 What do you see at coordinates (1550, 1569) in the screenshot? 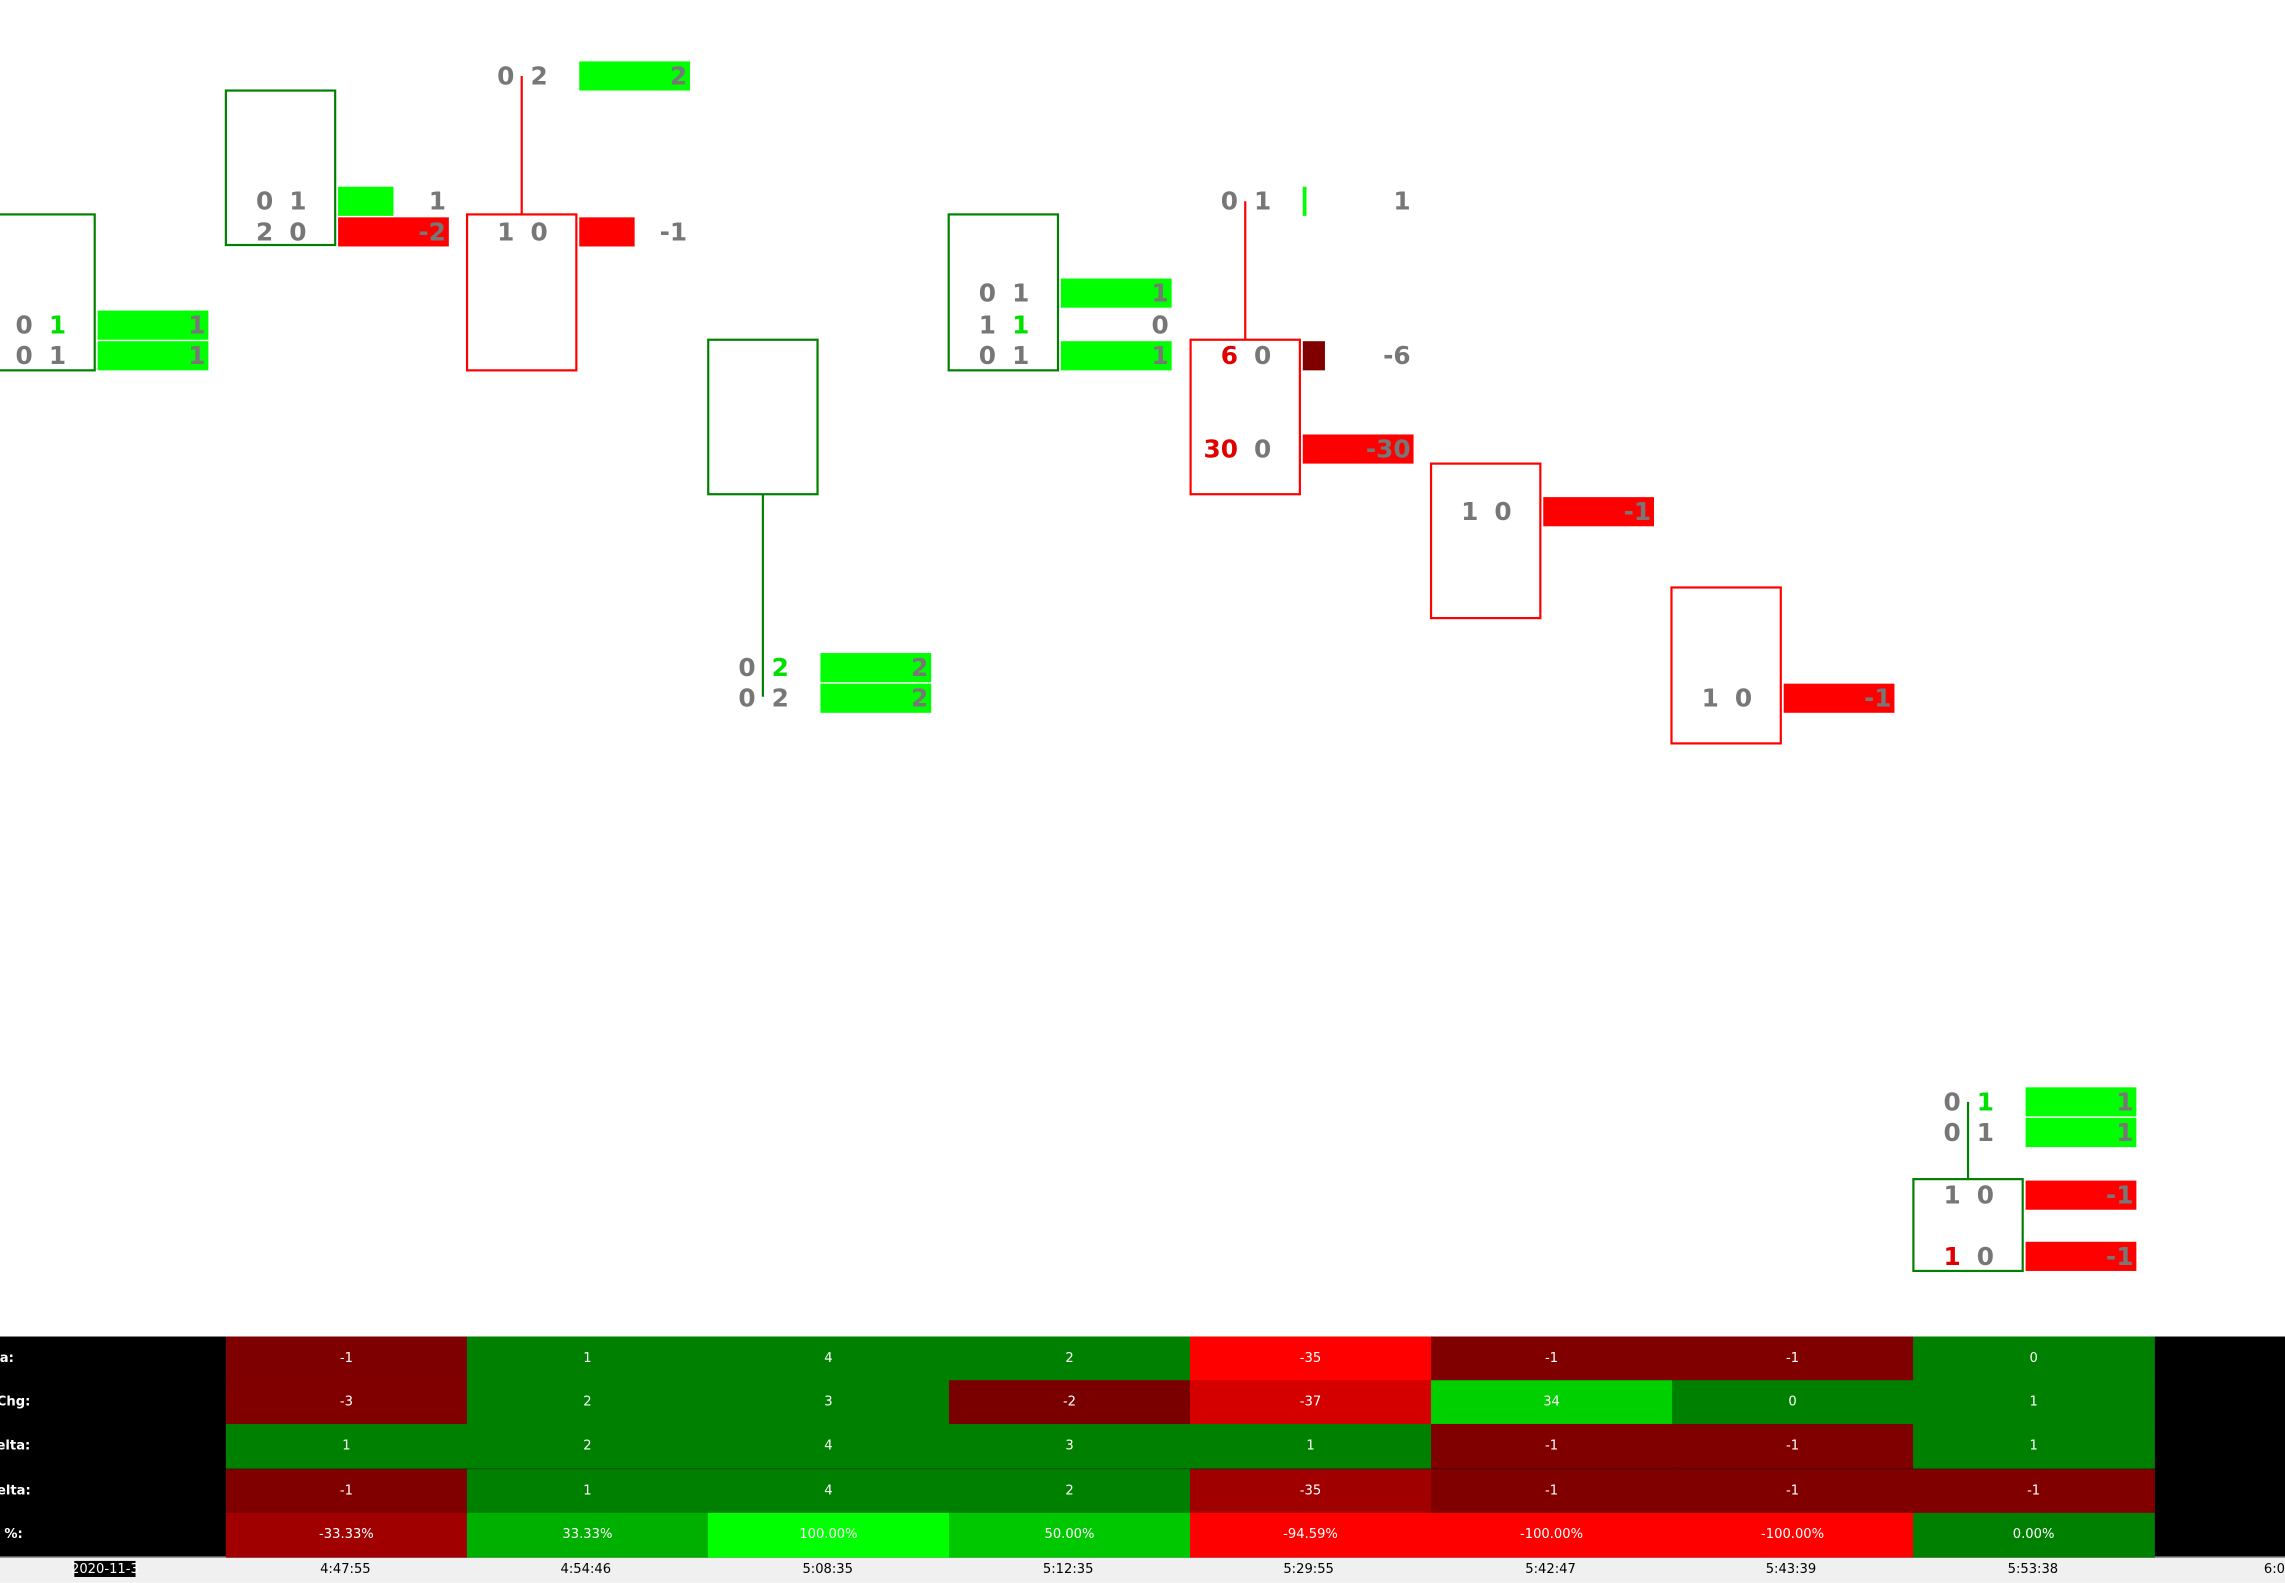
I see `time-label: 5:42:47` at bounding box center [1550, 1569].